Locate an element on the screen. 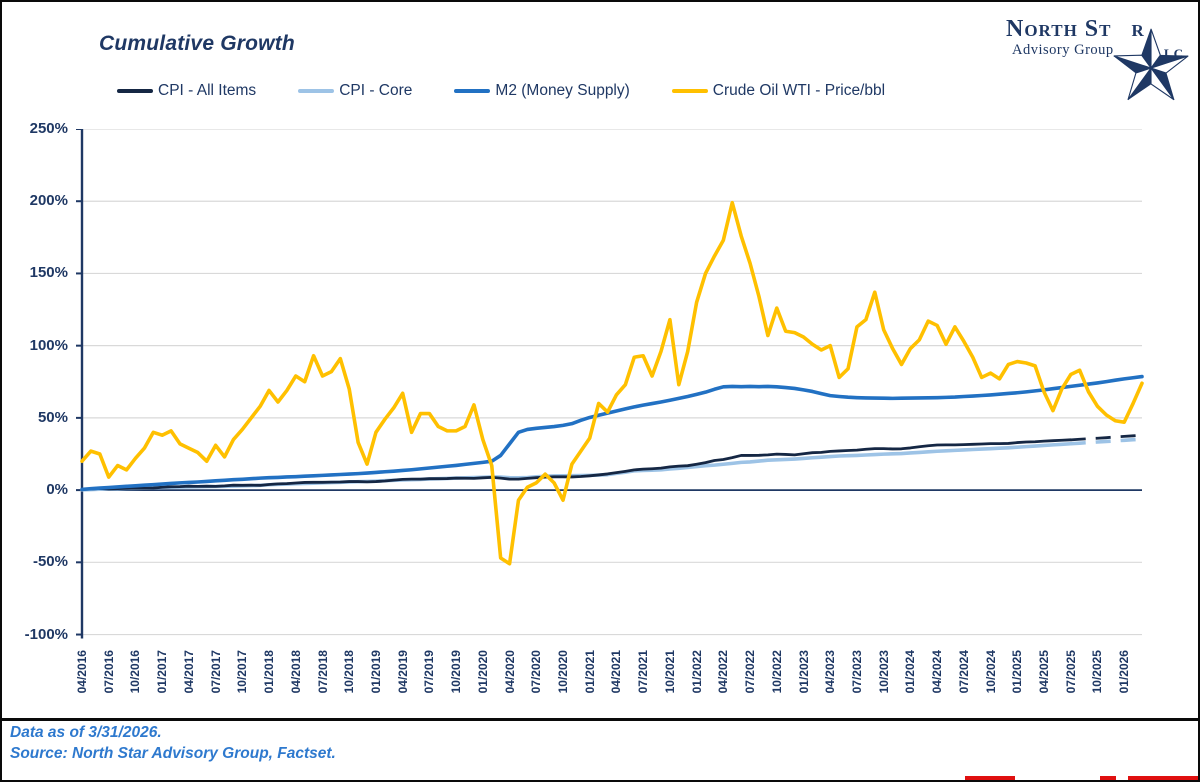 The width and height of the screenshot is (1200, 782). legend-label: CPI - Core is located at coordinates (376, 90).